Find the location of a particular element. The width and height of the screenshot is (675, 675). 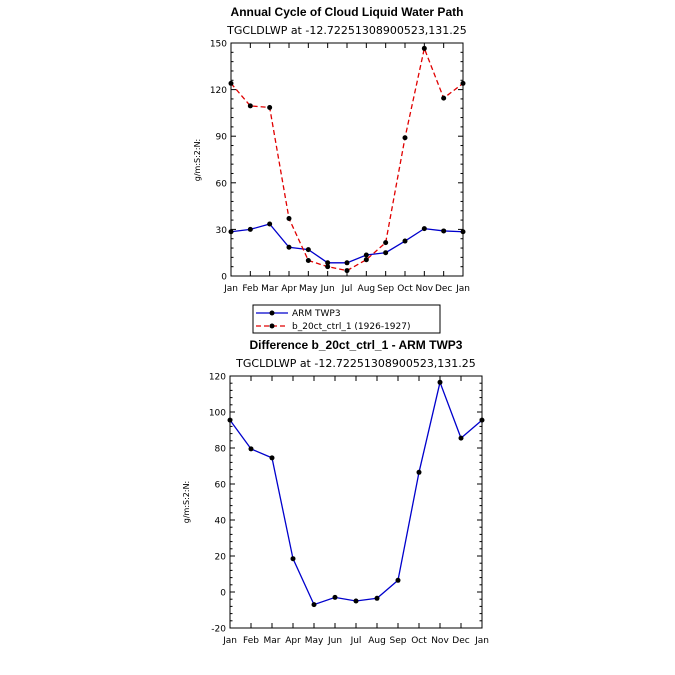

chart2-title: Difference b_20ct_ctrl_1 - ARM TWP3 is located at coordinates (356, 345).